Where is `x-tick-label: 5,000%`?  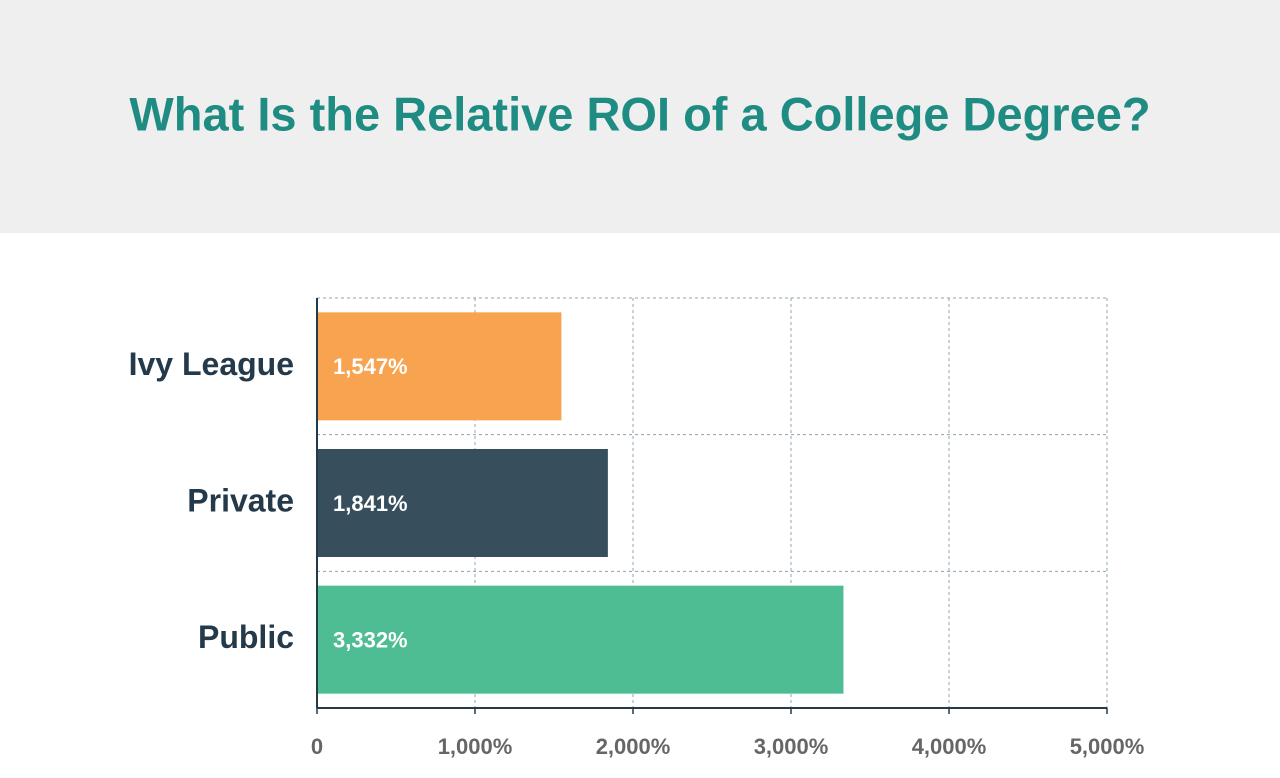 x-tick-label: 5,000% is located at coordinates (1107, 746).